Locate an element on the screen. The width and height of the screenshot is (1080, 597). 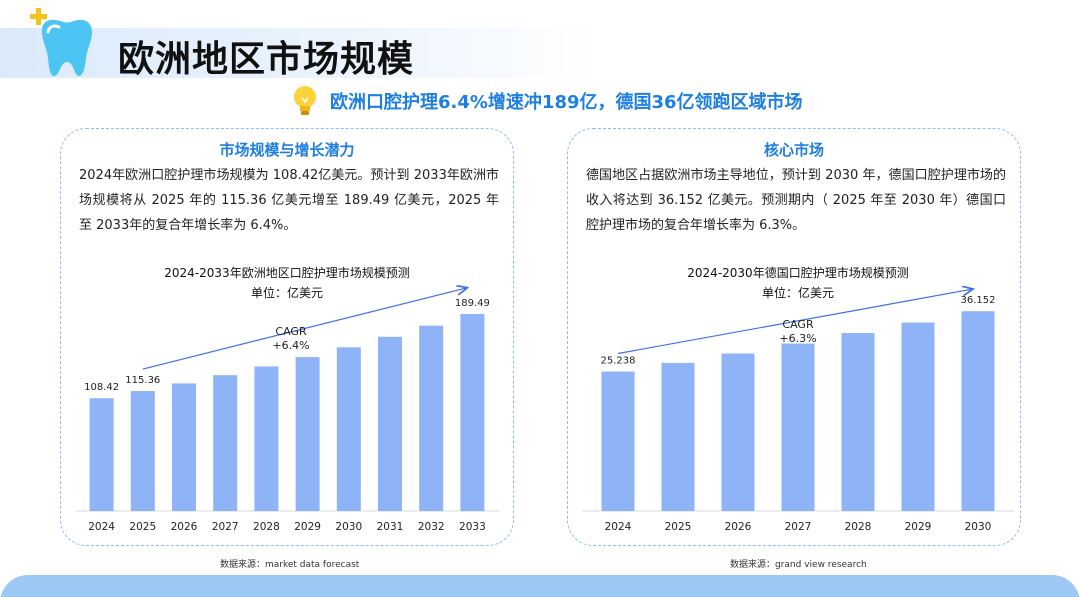
right-panel-title: 核心市场 is located at coordinates (793, 150).